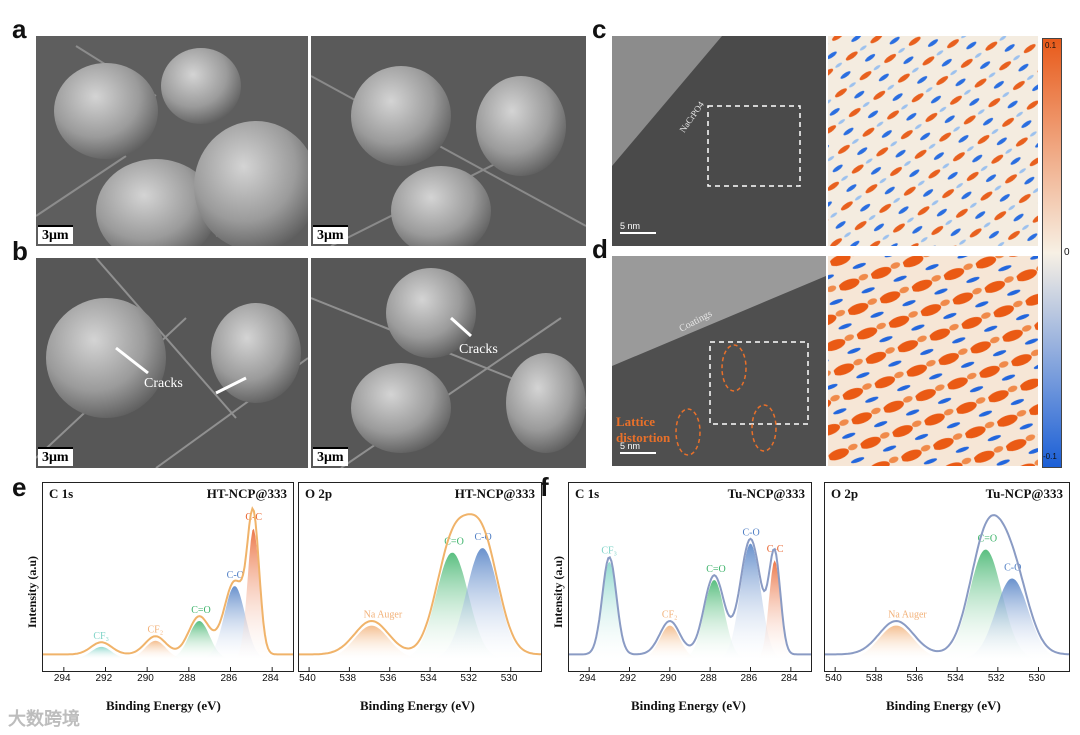  What do you see at coordinates (635, 421) in the screenshot?
I see `lattice-label: Lattice` at bounding box center [635, 421].